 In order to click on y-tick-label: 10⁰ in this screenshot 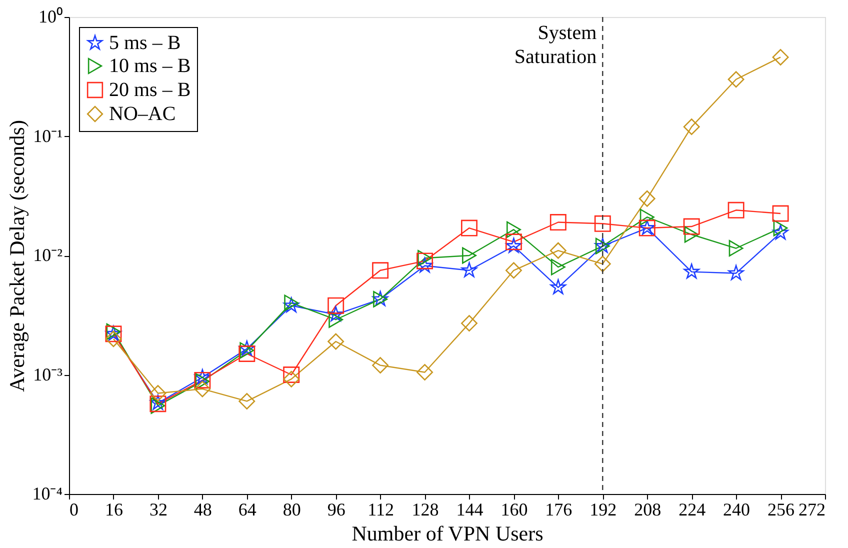, I will do `click(50, 16)`.